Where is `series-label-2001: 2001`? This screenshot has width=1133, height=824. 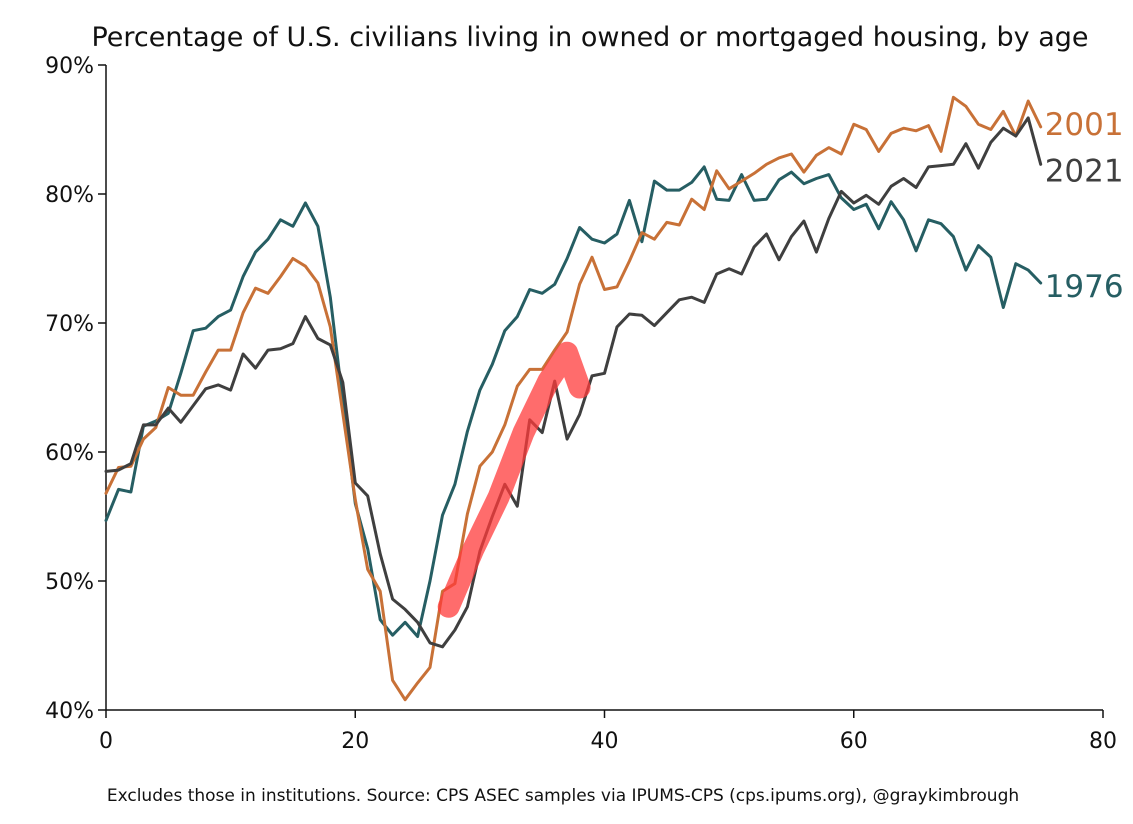
series-label-2001: 2001 is located at coordinates (1084, 125).